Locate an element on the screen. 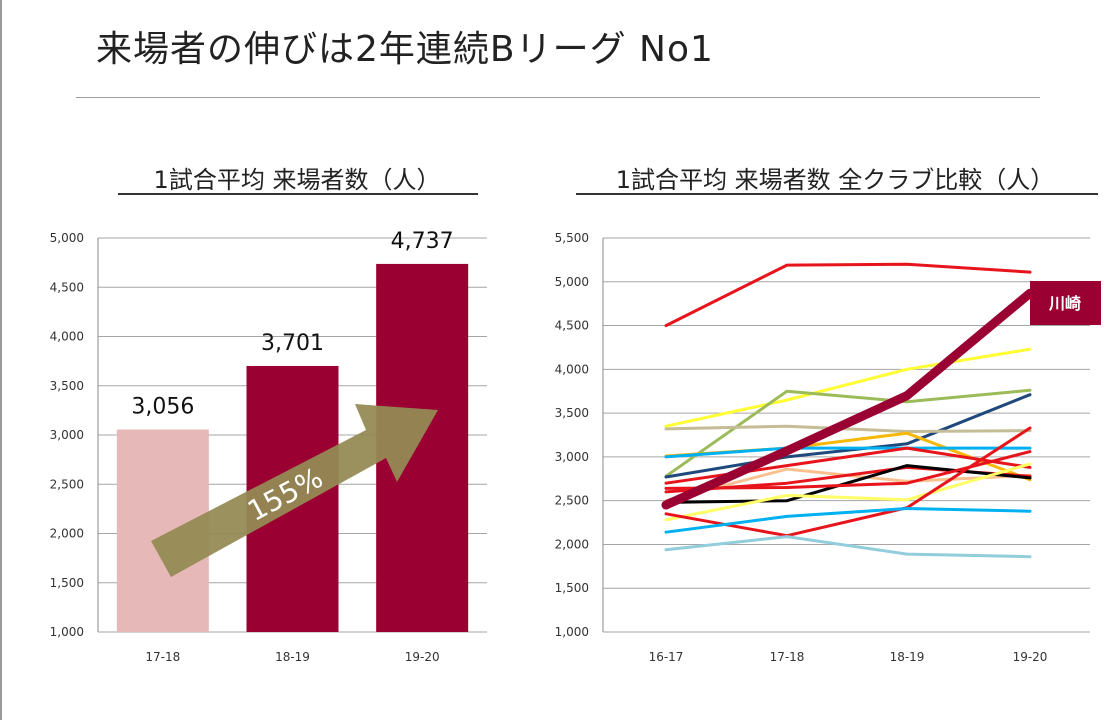  bar-value-label: 3,701 is located at coordinates (292, 343).